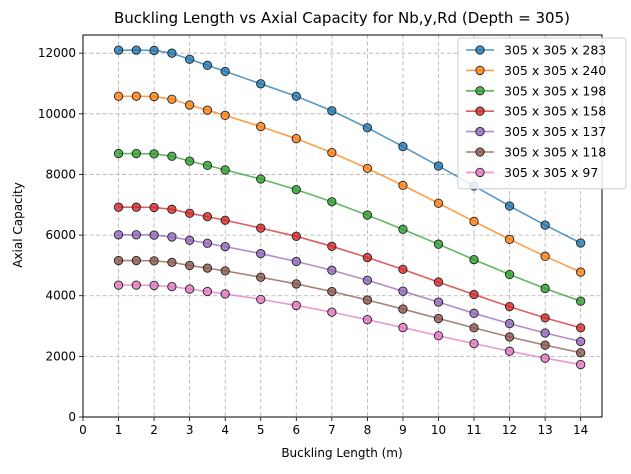  What do you see at coordinates (509, 430) in the screenshot?
I see `x-tick-label: 12` at bounding box center [509, 430].